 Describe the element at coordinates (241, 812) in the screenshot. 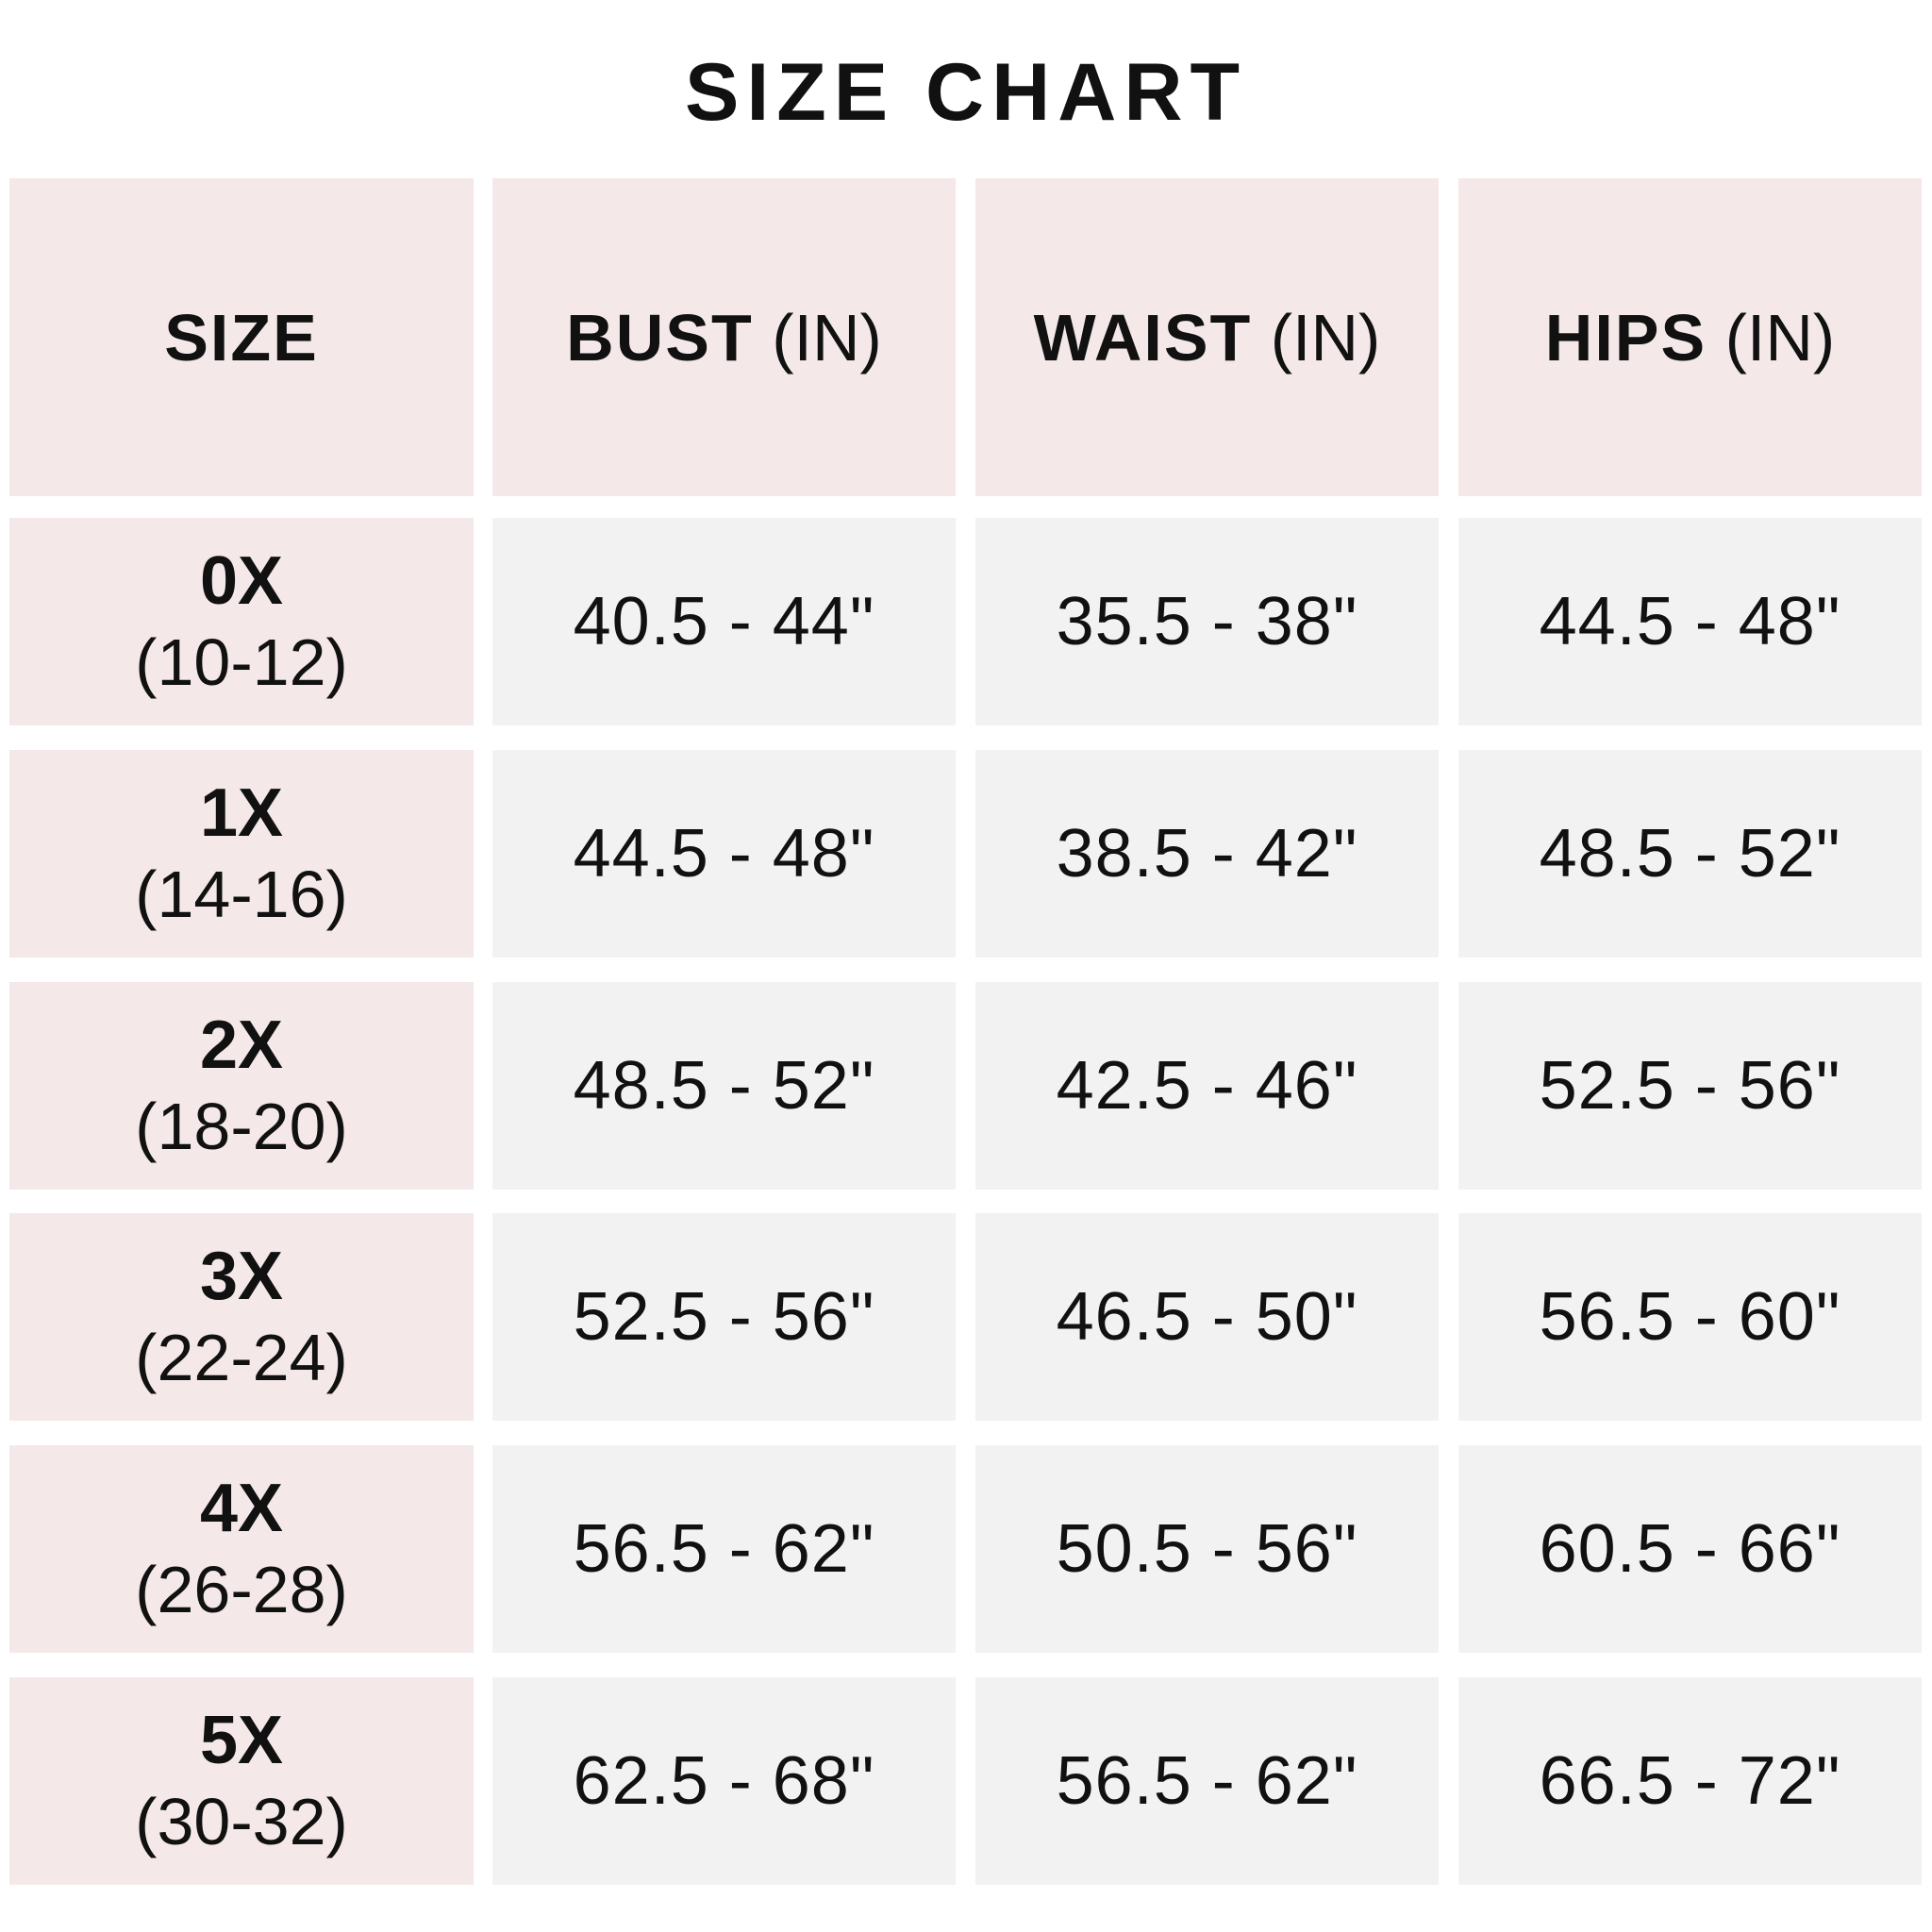

I see `size-label: 1X` at that location.